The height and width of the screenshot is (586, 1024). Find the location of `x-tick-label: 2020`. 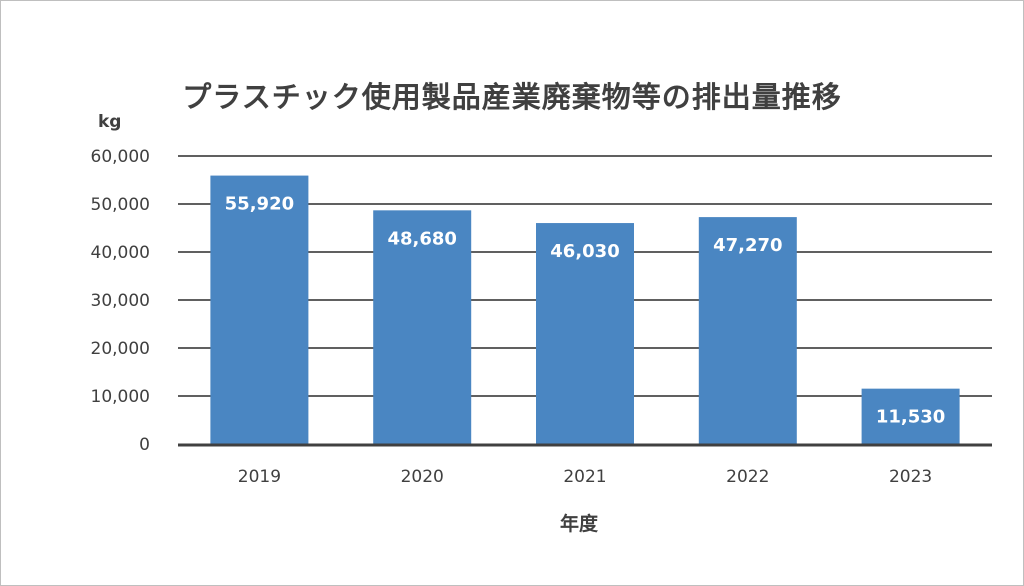

x-tick-label: 2020 is located at coordinates (422, 477).